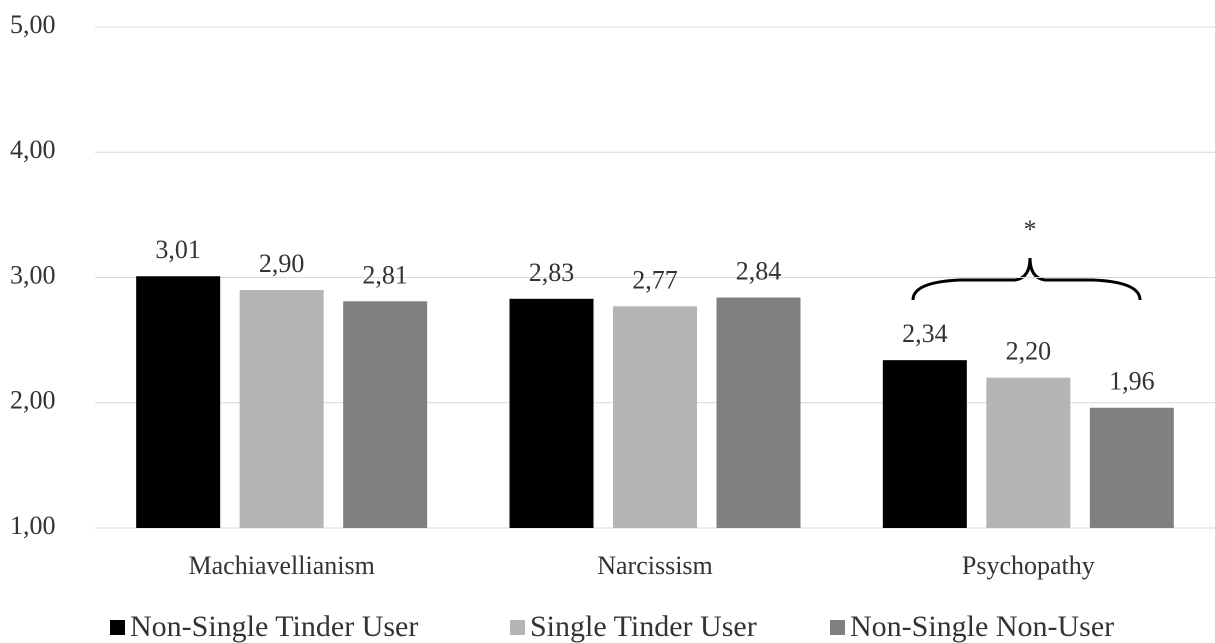 The height and width of the screenshot is (643, 1215). Describe the element at coordinates (282, 565) in the screenshot. I see `x-tick-label: Machiavellianism` at that location.